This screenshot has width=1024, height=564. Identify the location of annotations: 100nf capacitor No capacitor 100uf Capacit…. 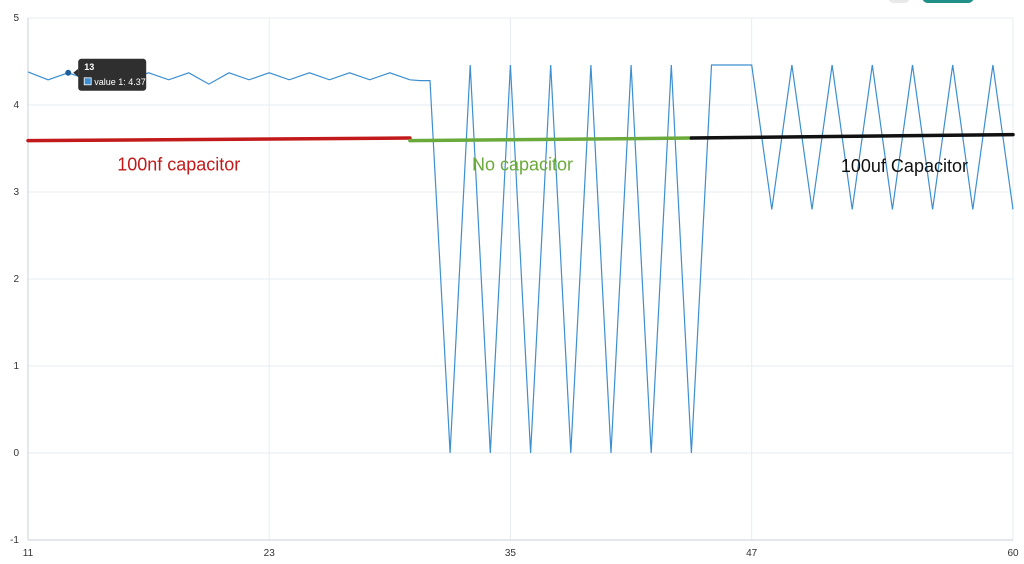
(520, 154).